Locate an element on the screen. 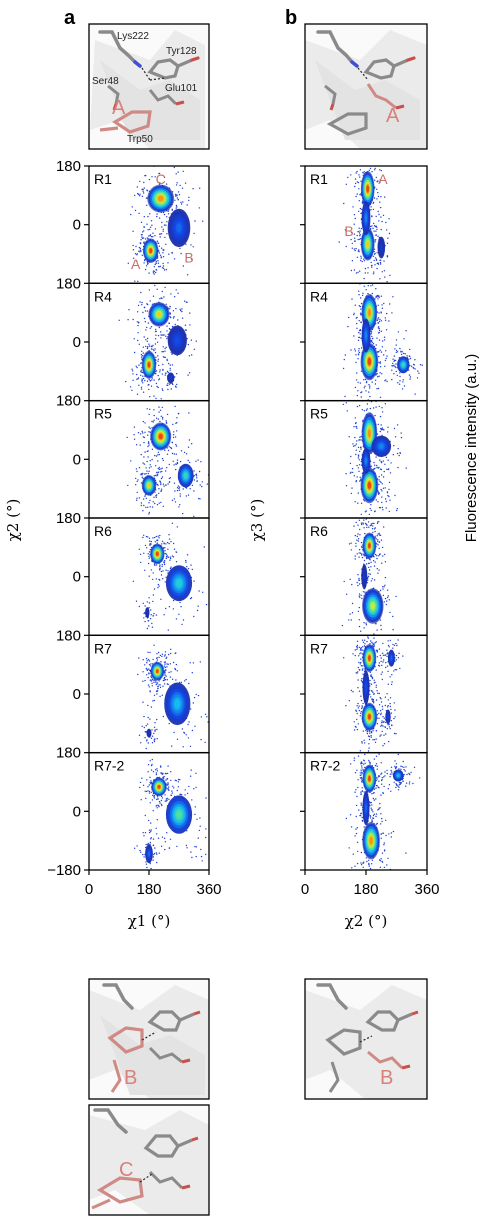  residue-label-trp50: Trp50 is located at coordinates (140, 139).